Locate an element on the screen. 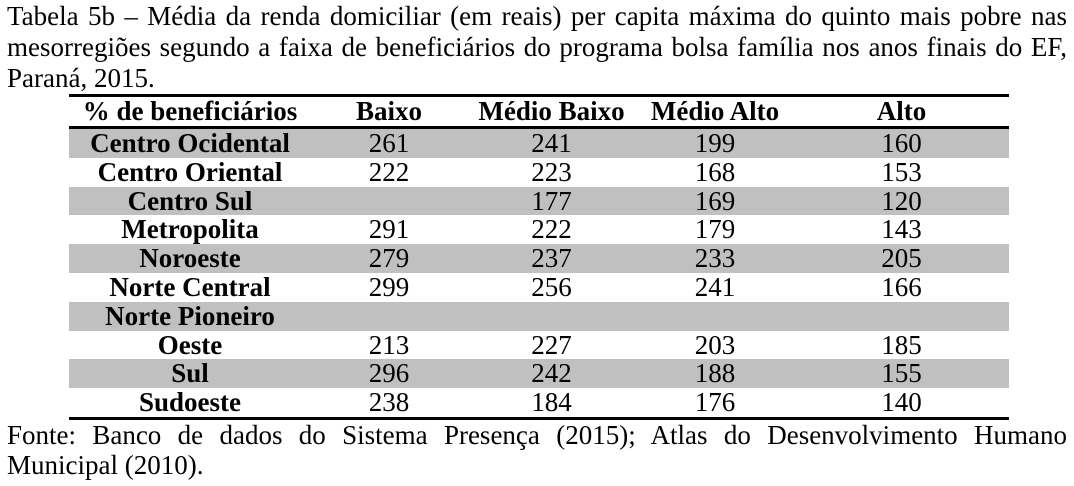 The height and width of the screenshot is (486, 1074). column-header-baixo: Baixo is located at coordinates (388, 111).